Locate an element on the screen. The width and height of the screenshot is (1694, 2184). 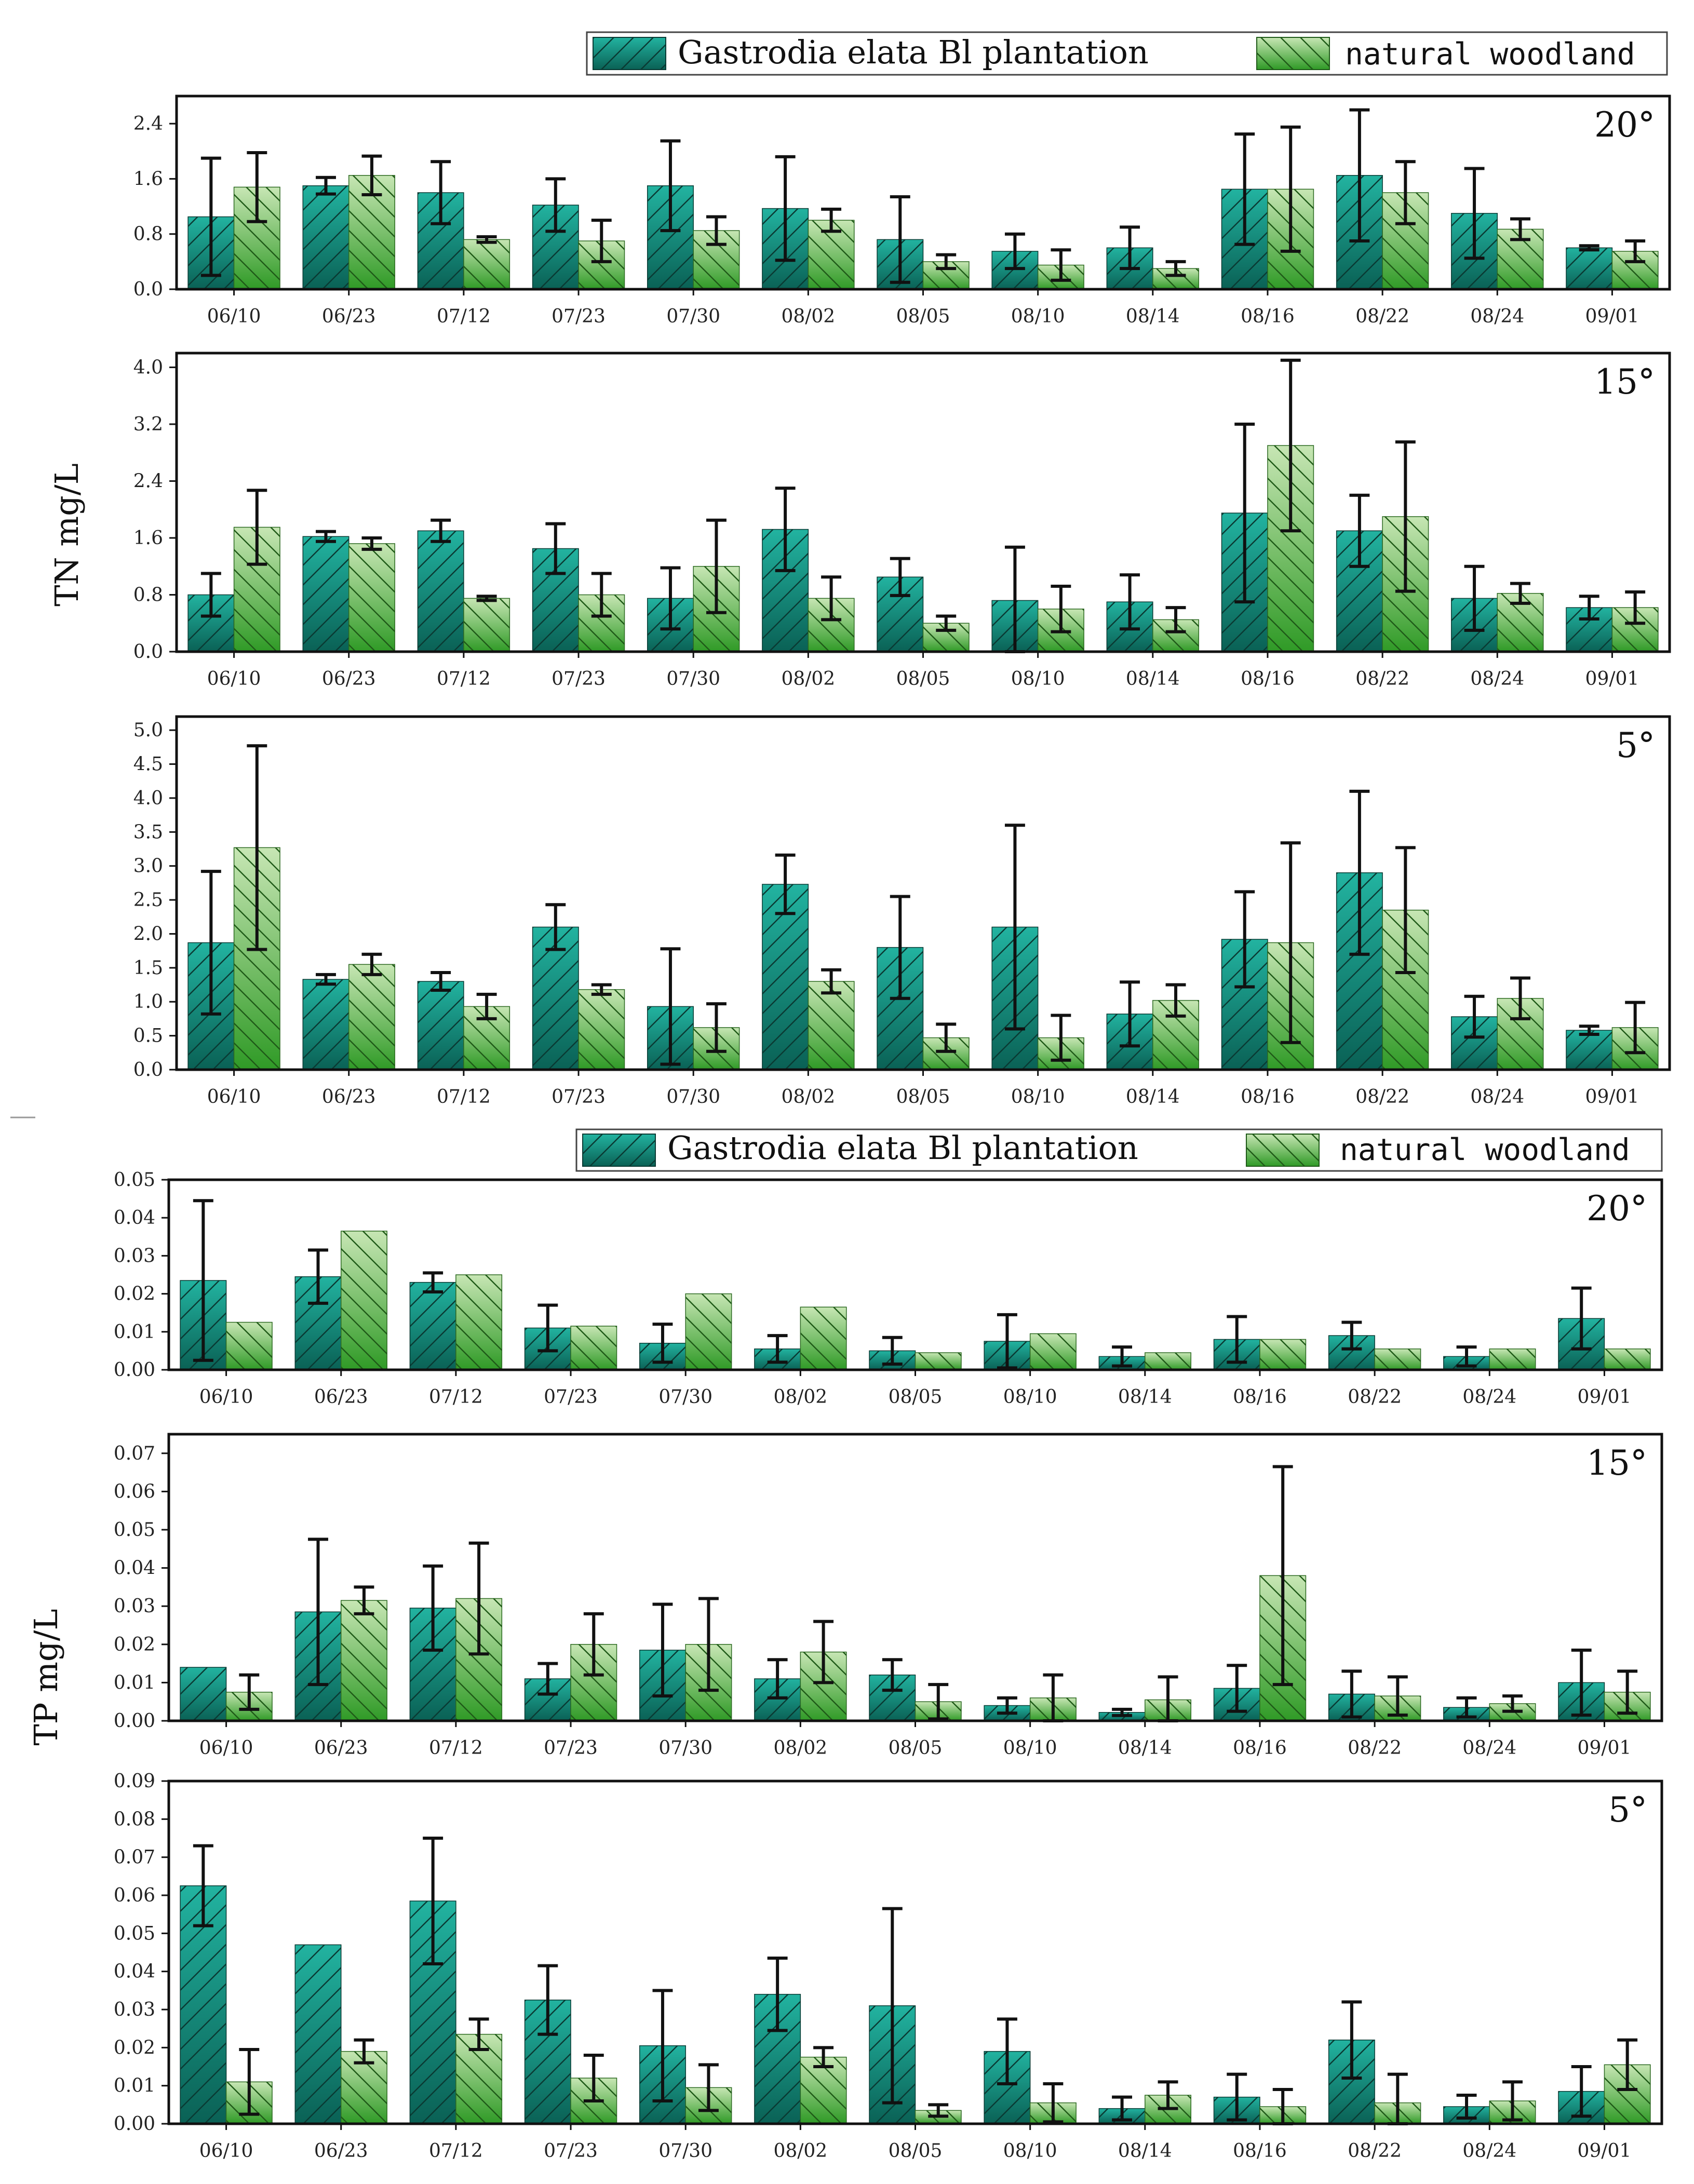
legend-top-frame is located at coordinates (1127, 54).